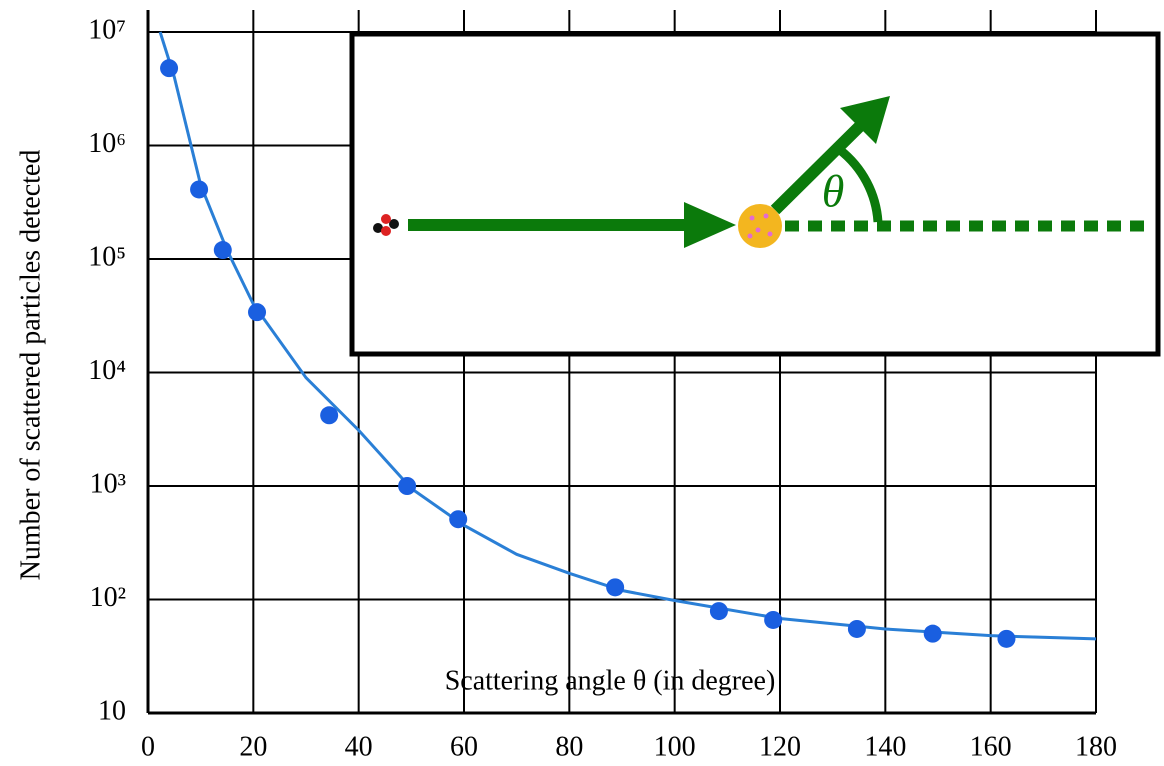 This screenshot has width=1164, height=766. I want to click on y-axis-title: Number of scattered particles detected, so click(30, 365).